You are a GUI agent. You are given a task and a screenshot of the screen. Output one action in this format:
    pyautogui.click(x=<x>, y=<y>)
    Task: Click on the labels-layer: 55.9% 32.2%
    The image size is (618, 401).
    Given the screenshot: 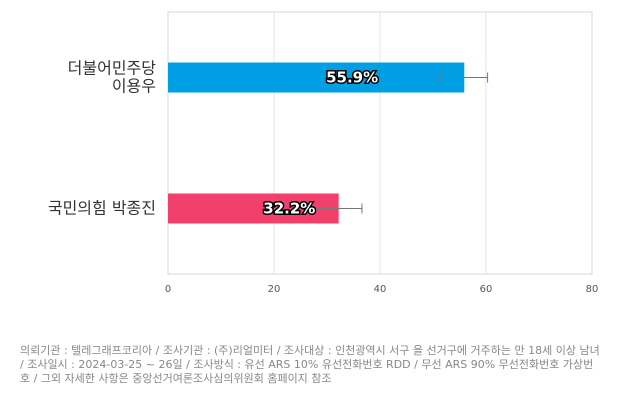 What is the action you would take?
    pyautogui.click(x=321, y=143)
    